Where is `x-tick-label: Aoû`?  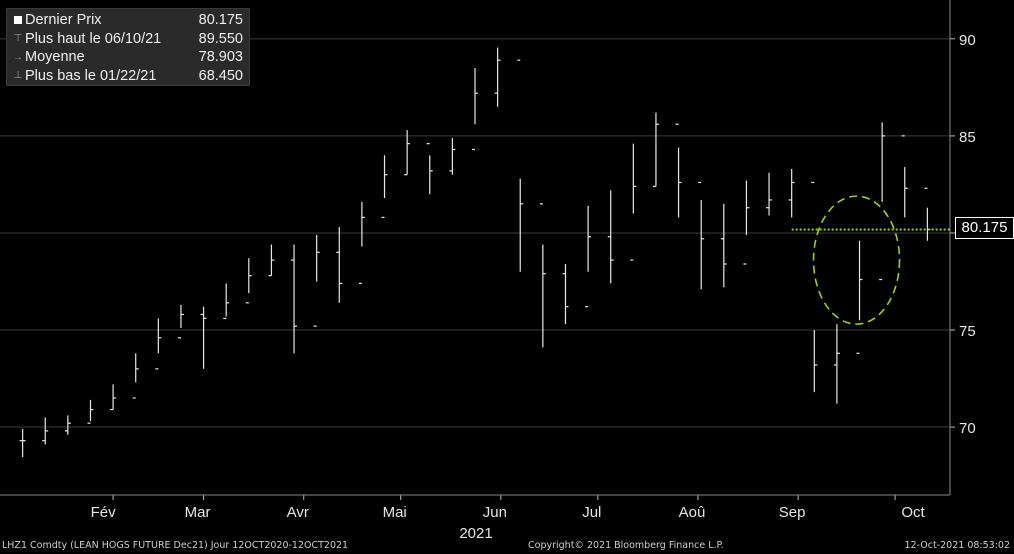 x-tick-label: Aoû is located at coordinates (692, 512).